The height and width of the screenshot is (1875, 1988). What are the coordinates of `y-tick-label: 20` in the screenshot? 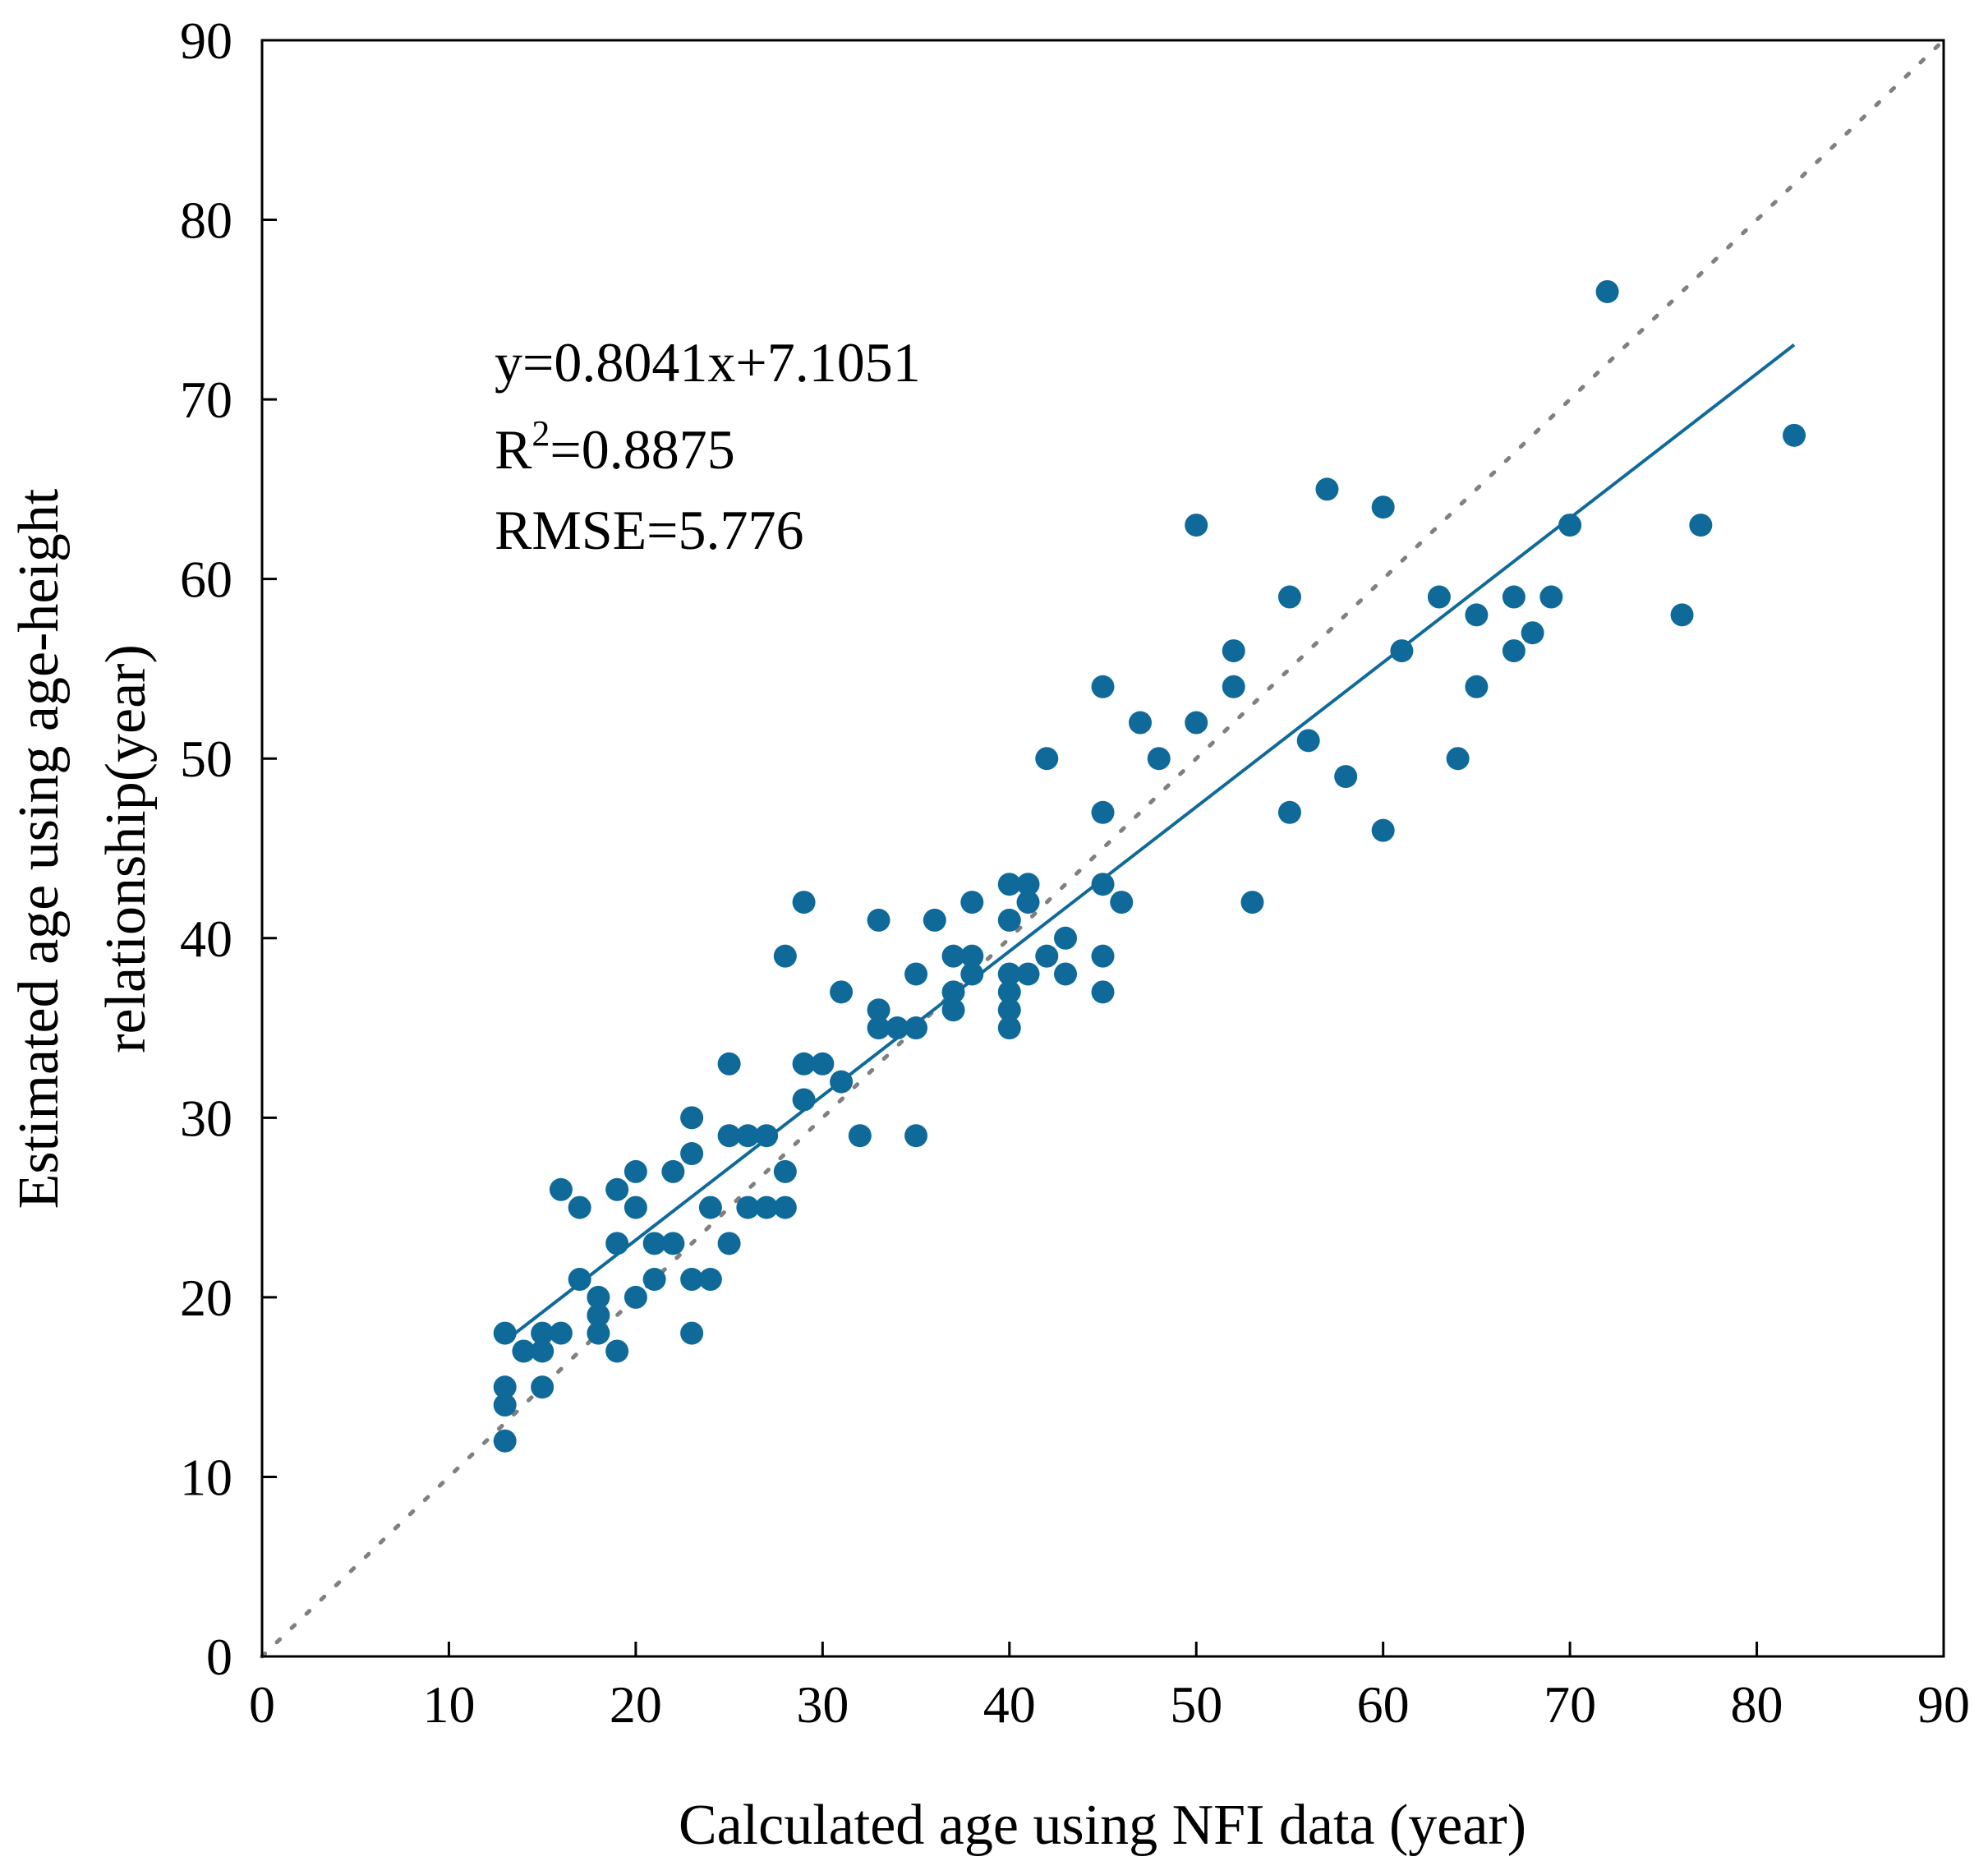 It's located at (206, 1298).